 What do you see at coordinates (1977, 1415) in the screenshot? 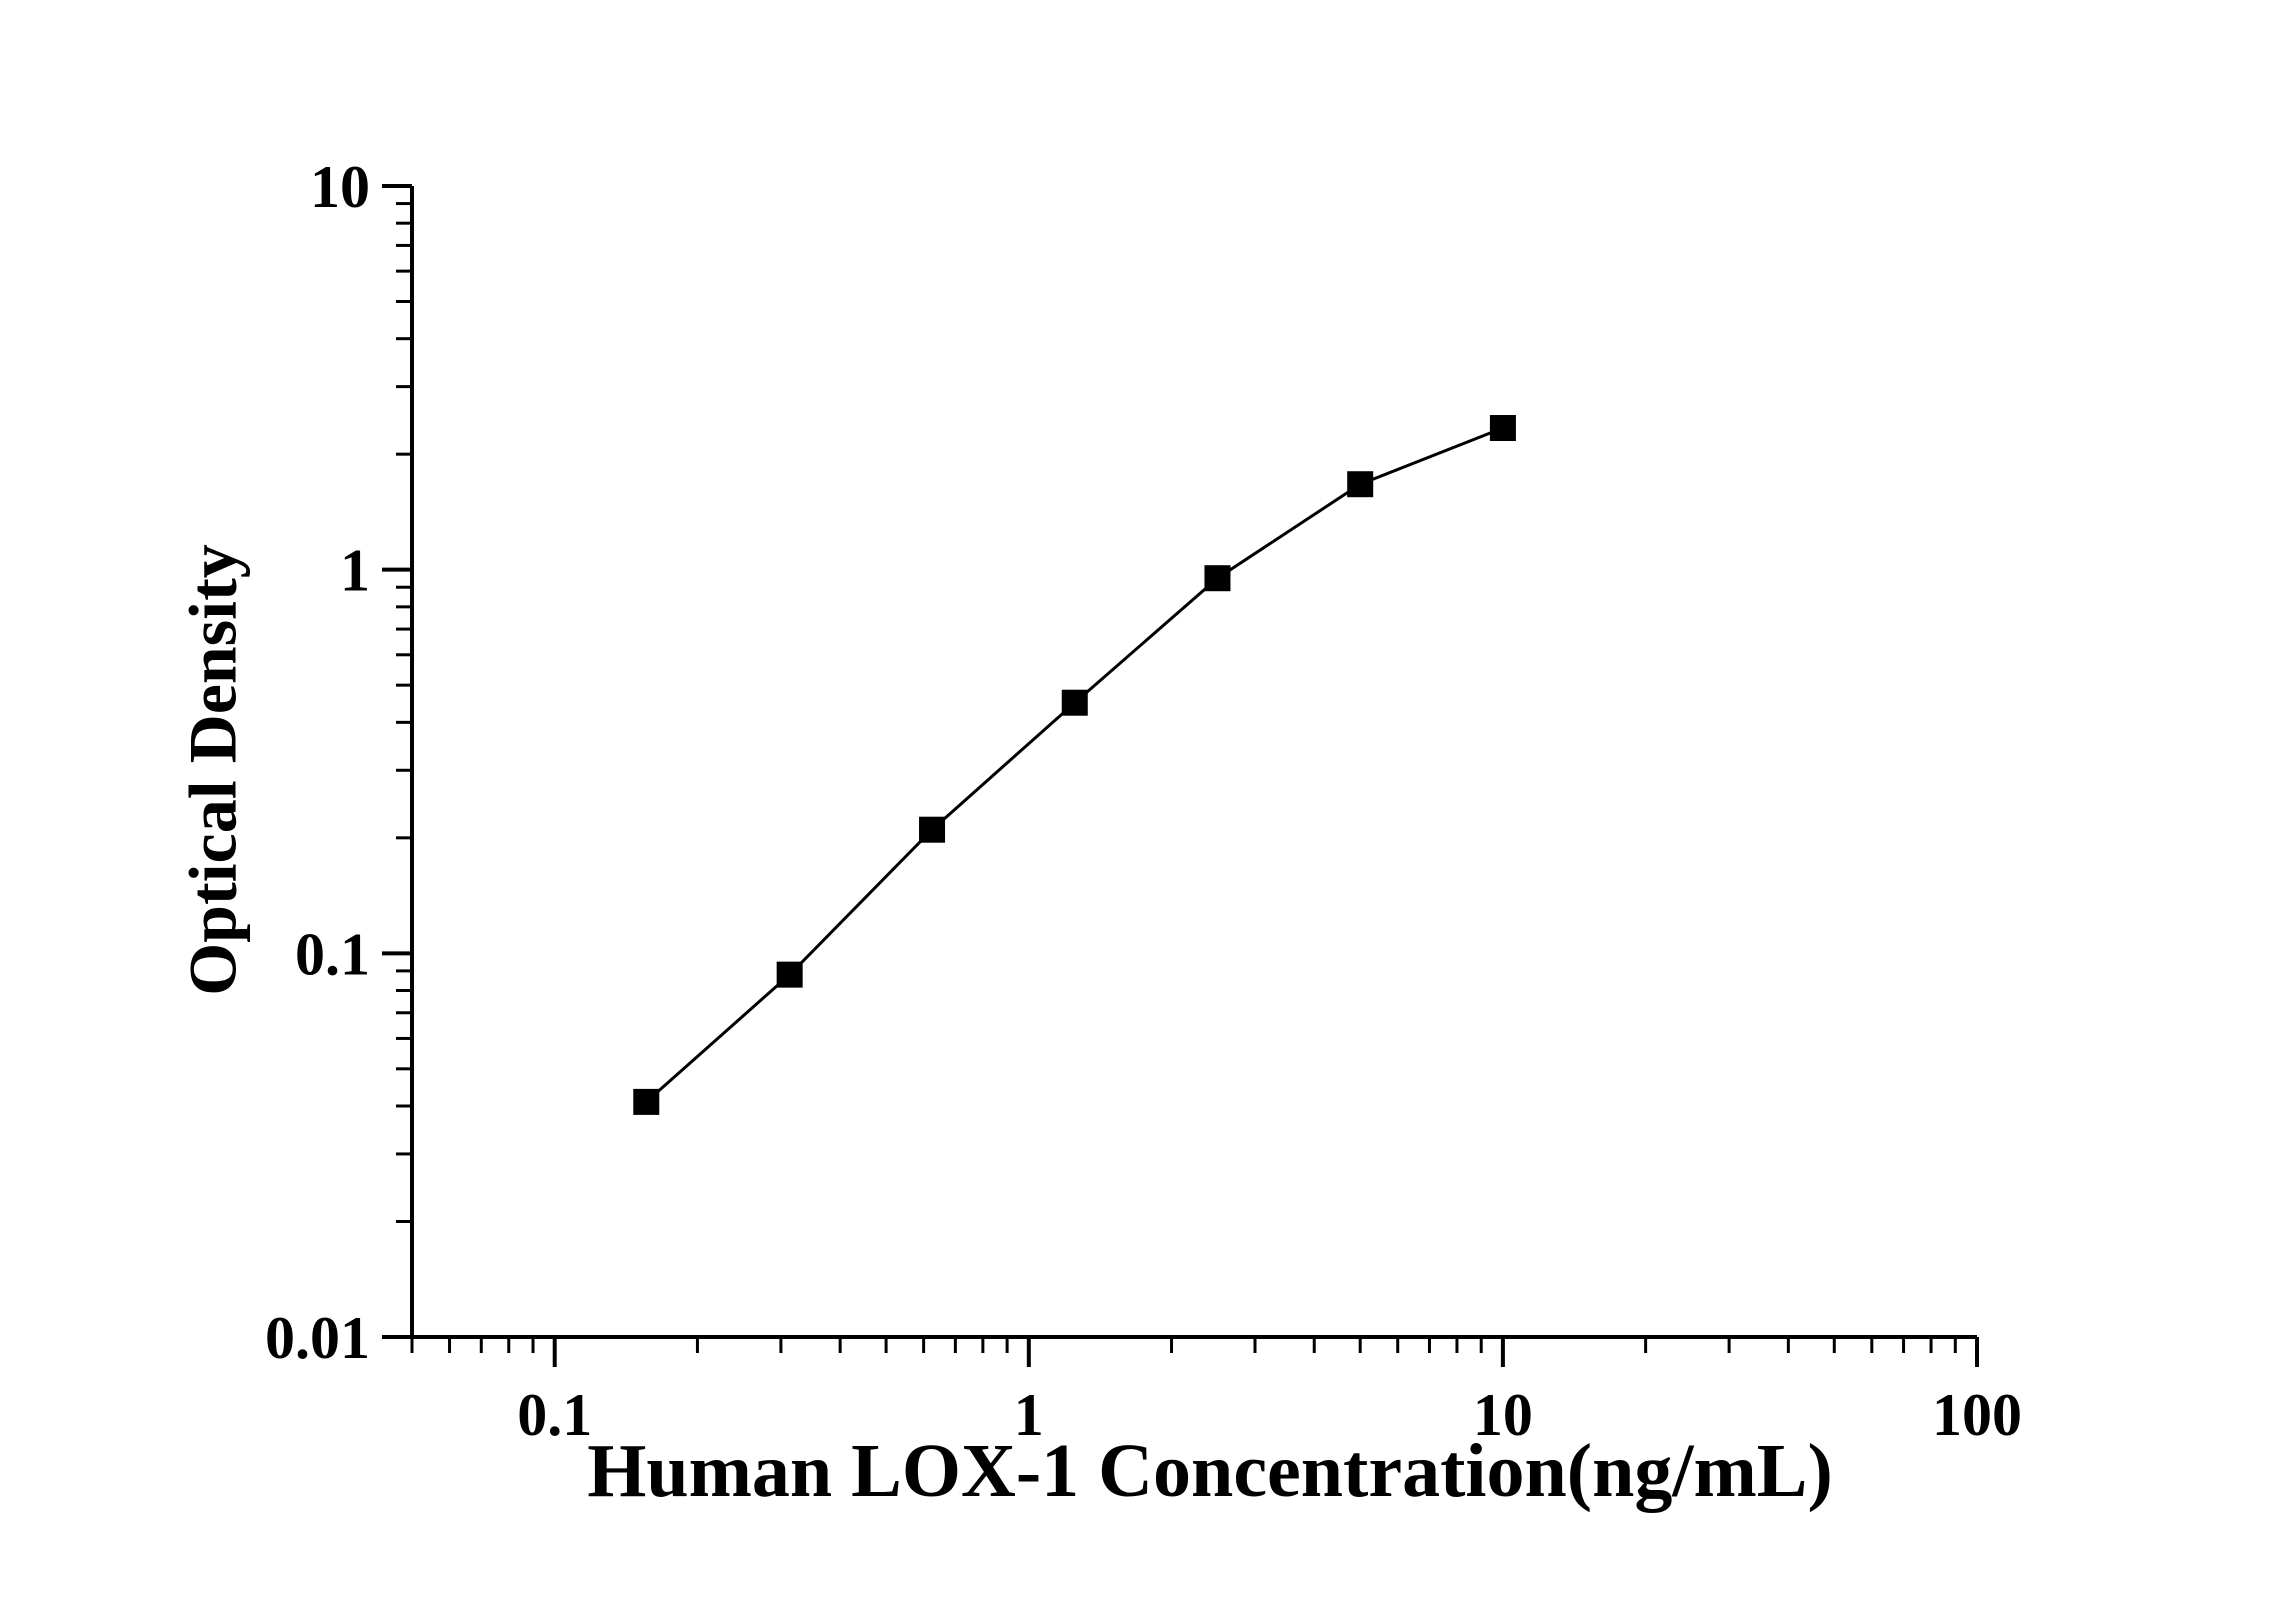
I see `x-tick-label: 100` at bounding box center [1977, 1415].